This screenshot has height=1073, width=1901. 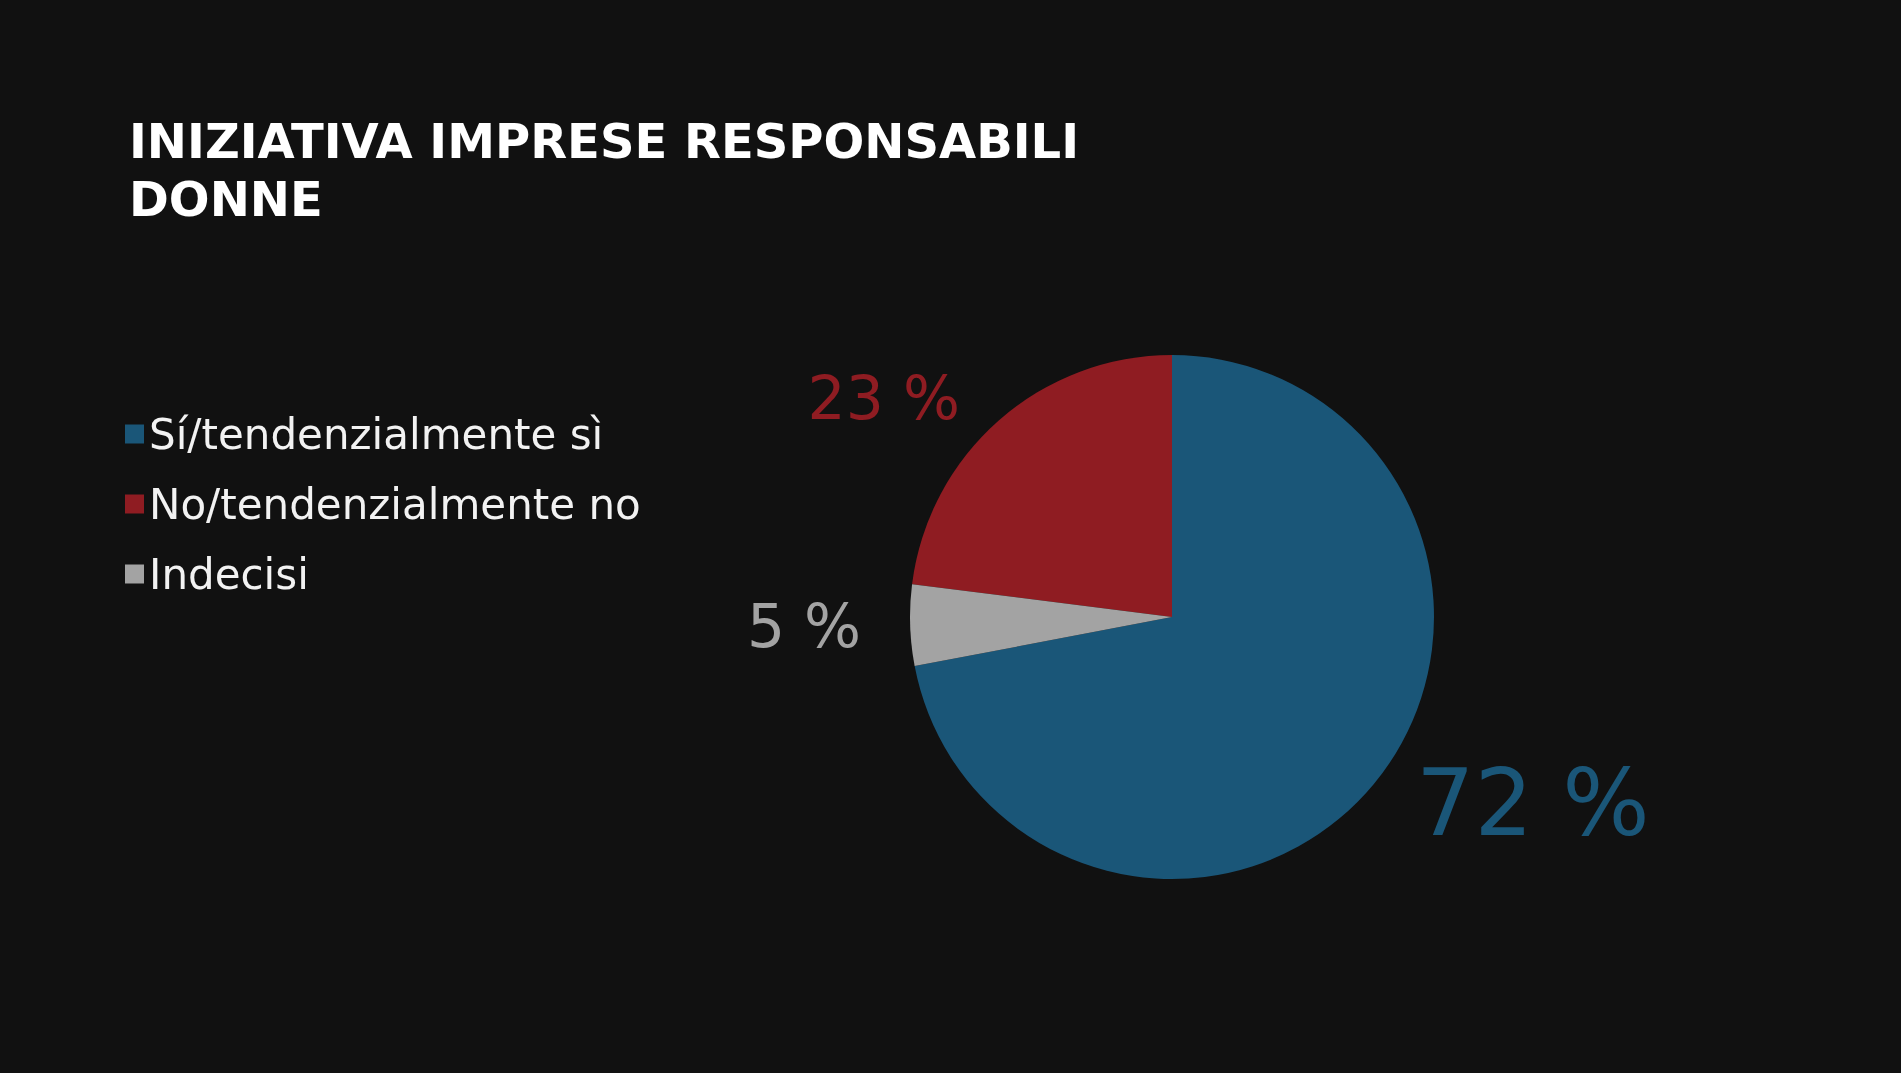 I want to click on chart-subtitle: DONNE, so click(x=226, y=199).